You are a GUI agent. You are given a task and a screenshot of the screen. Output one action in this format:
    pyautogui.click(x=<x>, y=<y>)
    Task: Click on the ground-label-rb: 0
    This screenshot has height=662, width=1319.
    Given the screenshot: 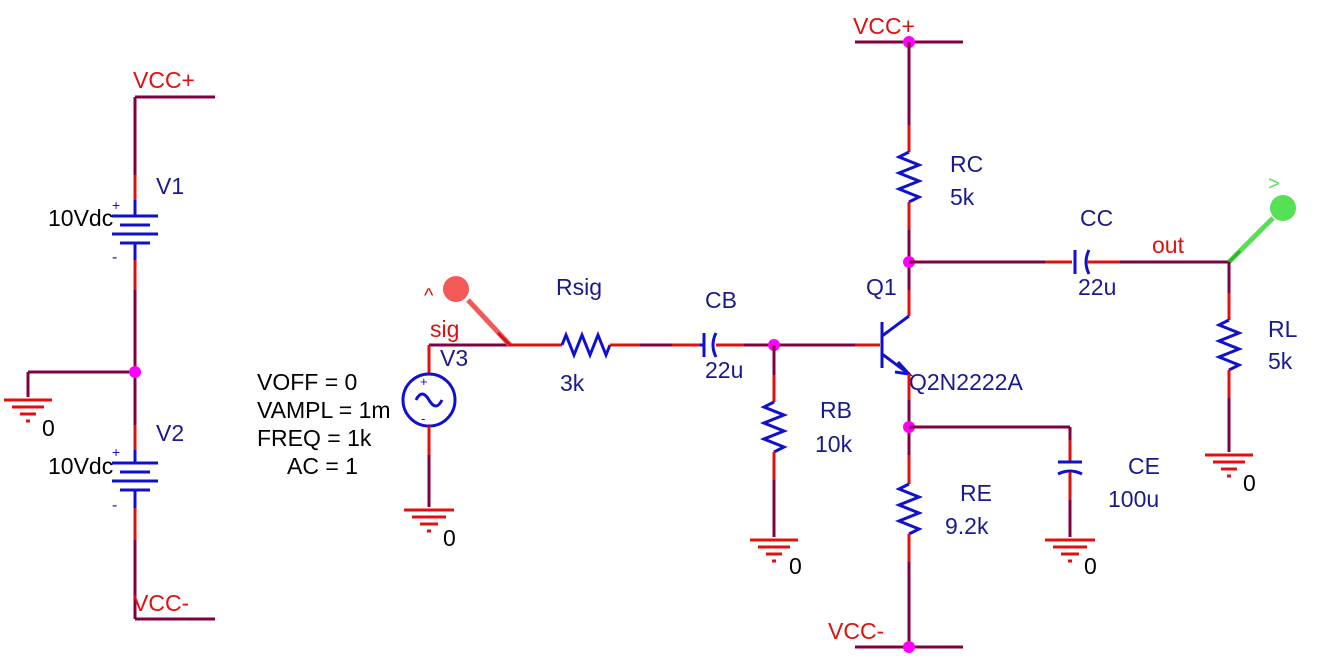 What is the action you would take?
    pyautogui.click(x=795, y=566)
    